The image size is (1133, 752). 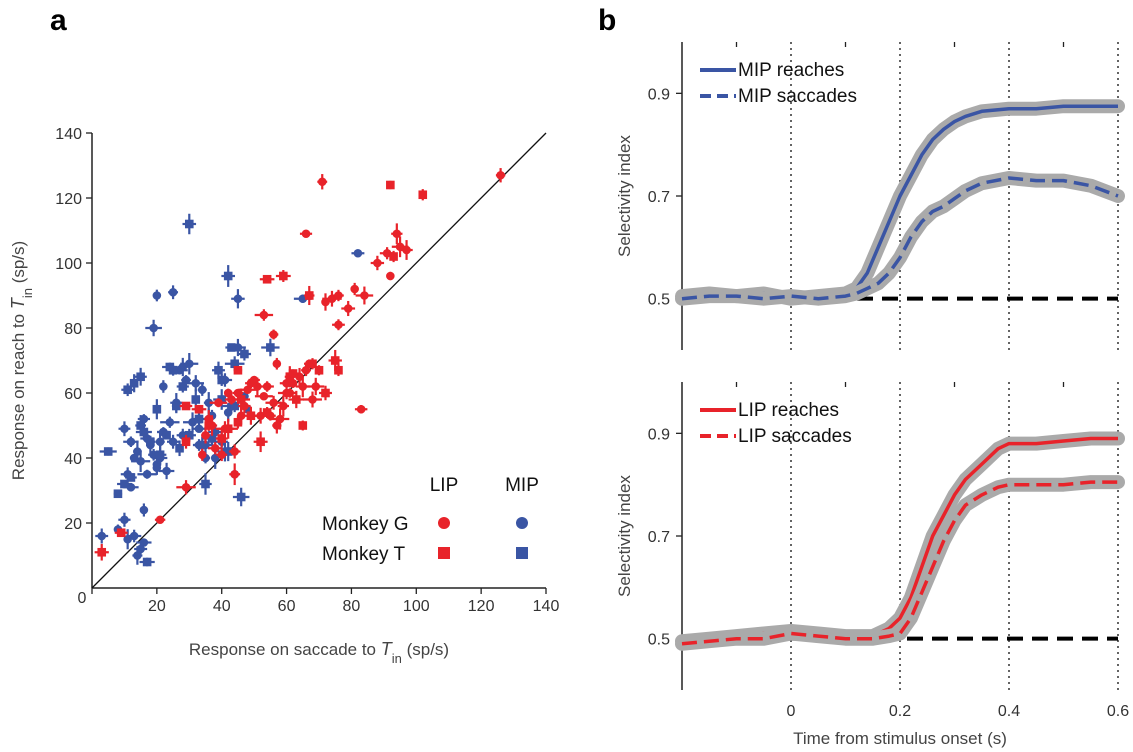 What do you see at coordinates (68, 199) in the screenshot?
I see `y-tick-label: 120` at bounding box center [68, 199].